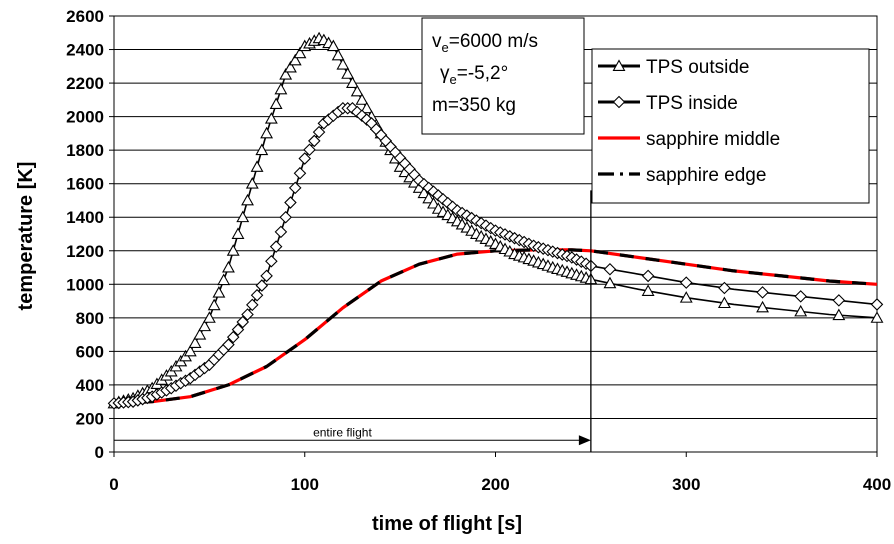 Image resolution: width=894 pixels, height=544 pixels. What do you see at coordinates (713, 139) in the screenshot?
I see `legend-label: sapphire middle` at bounding box center [713, 139].